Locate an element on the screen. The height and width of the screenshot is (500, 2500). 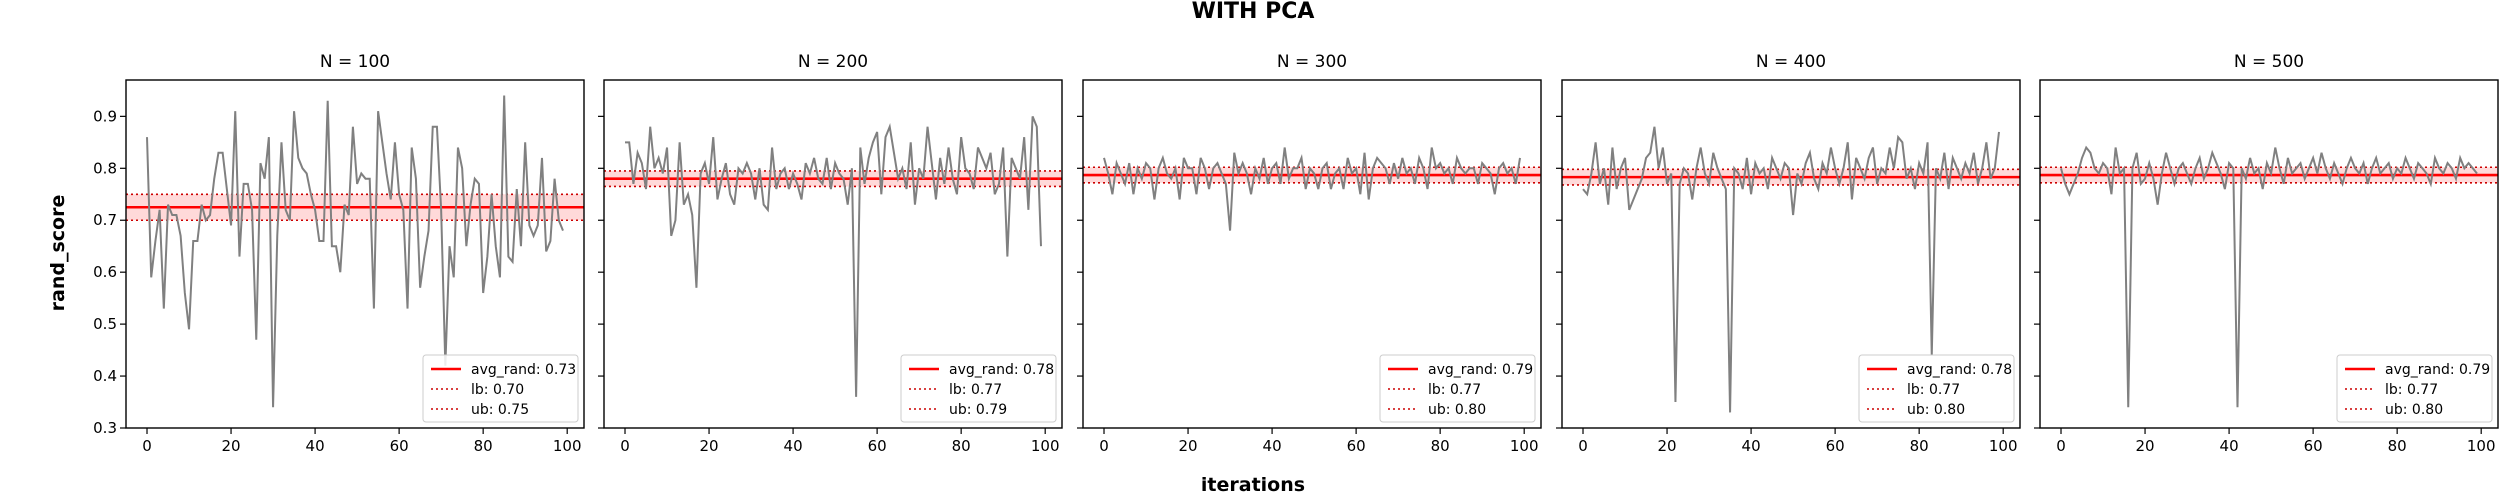
subplot-title: N = 400 is located at coordinates (1791, 62).